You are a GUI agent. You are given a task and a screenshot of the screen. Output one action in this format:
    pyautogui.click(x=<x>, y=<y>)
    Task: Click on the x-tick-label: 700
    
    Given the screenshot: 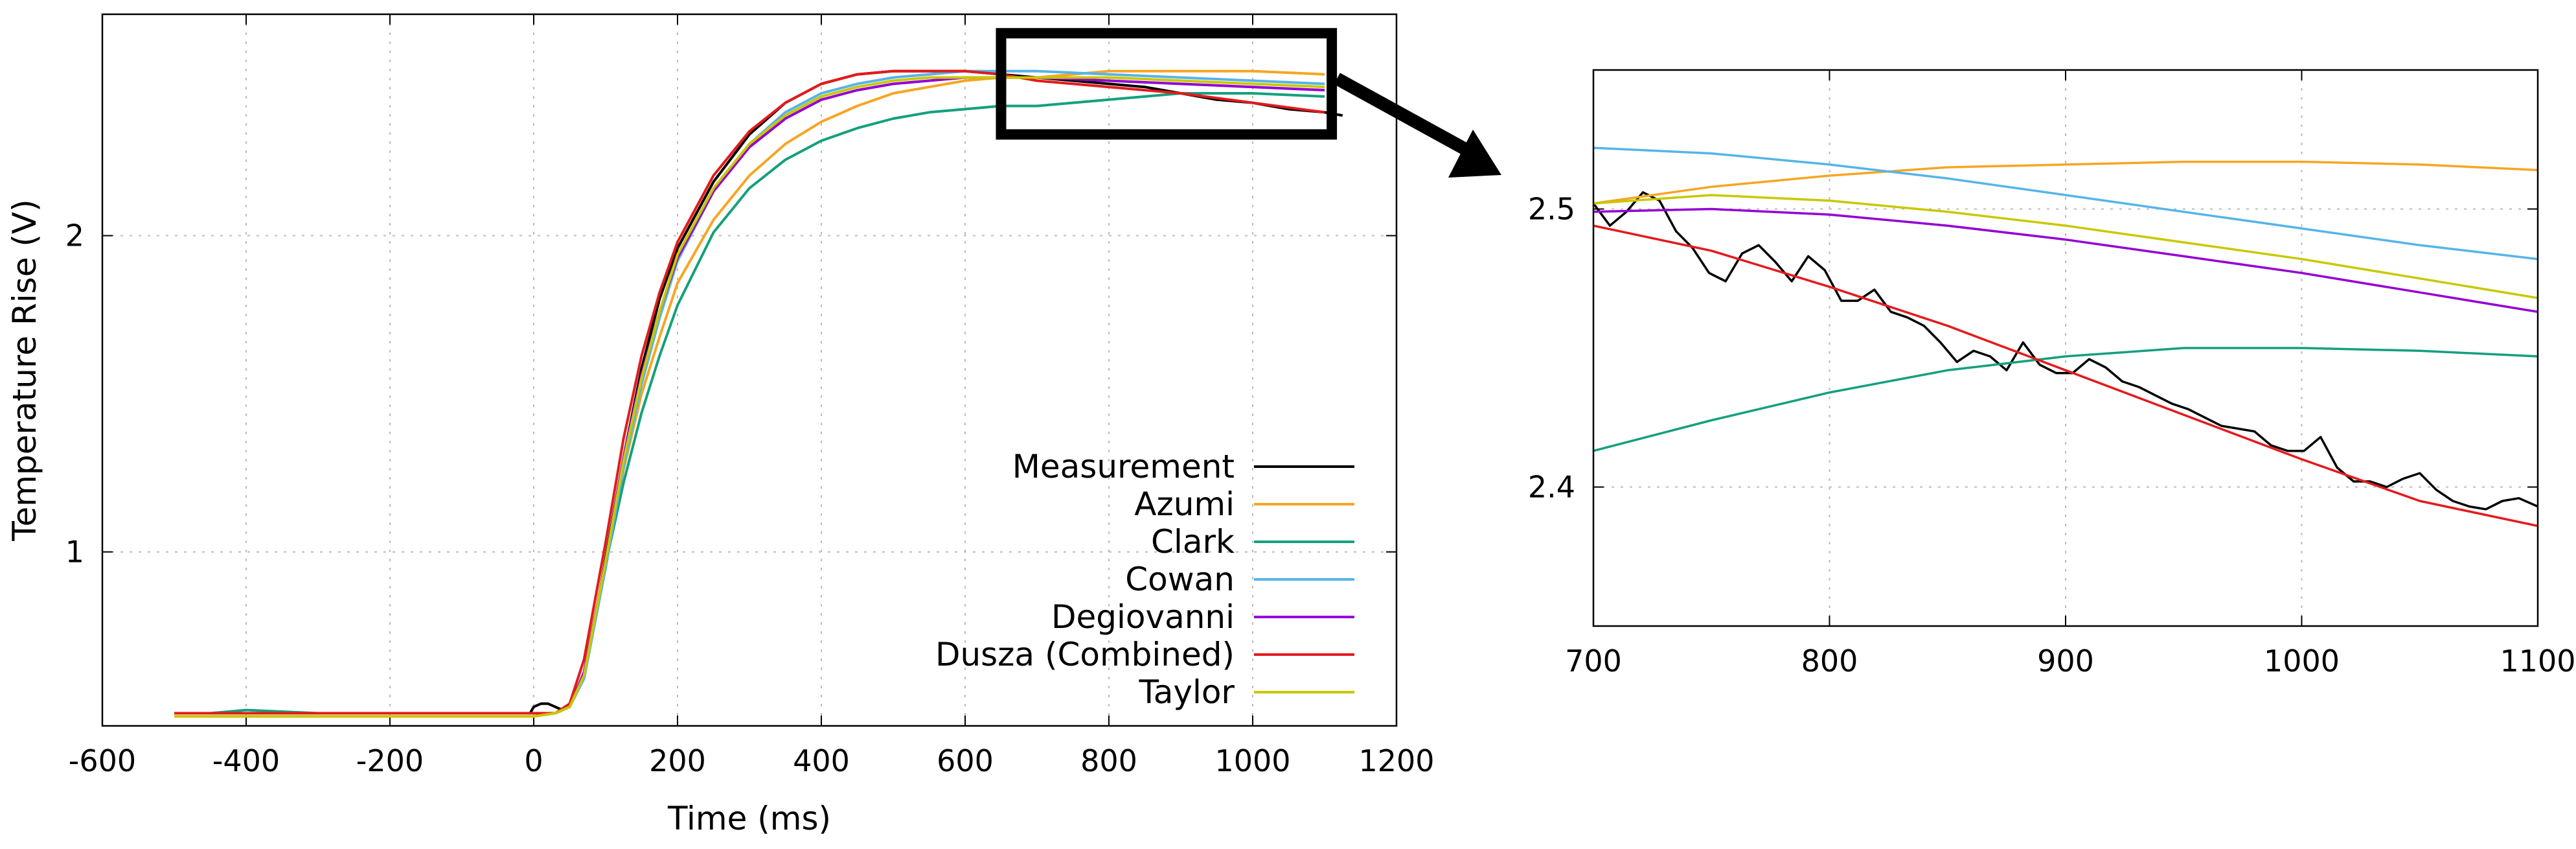 What is the action you would take?
    pyautogui.click(x=1594, y=662)
    